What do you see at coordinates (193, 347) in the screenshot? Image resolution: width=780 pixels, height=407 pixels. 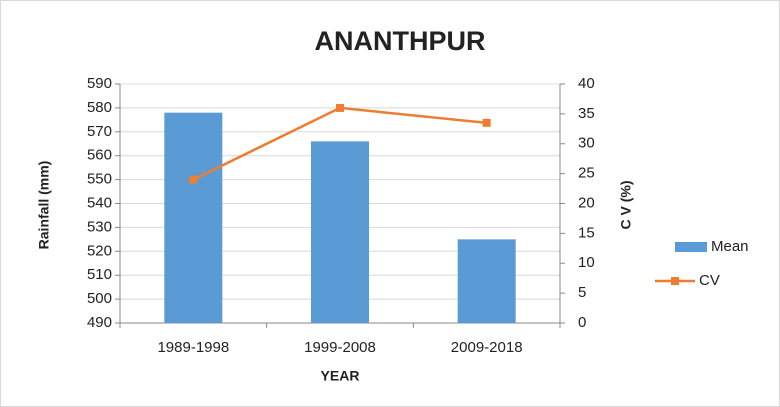 I see `x-tick-label: 1989-1998` at bounding box center [193, 347].